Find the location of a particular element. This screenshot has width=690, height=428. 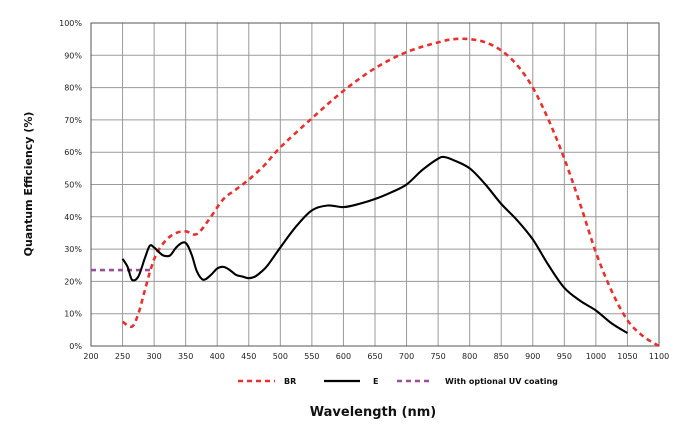

legend-label: BR is located at coordinates (290, 381).